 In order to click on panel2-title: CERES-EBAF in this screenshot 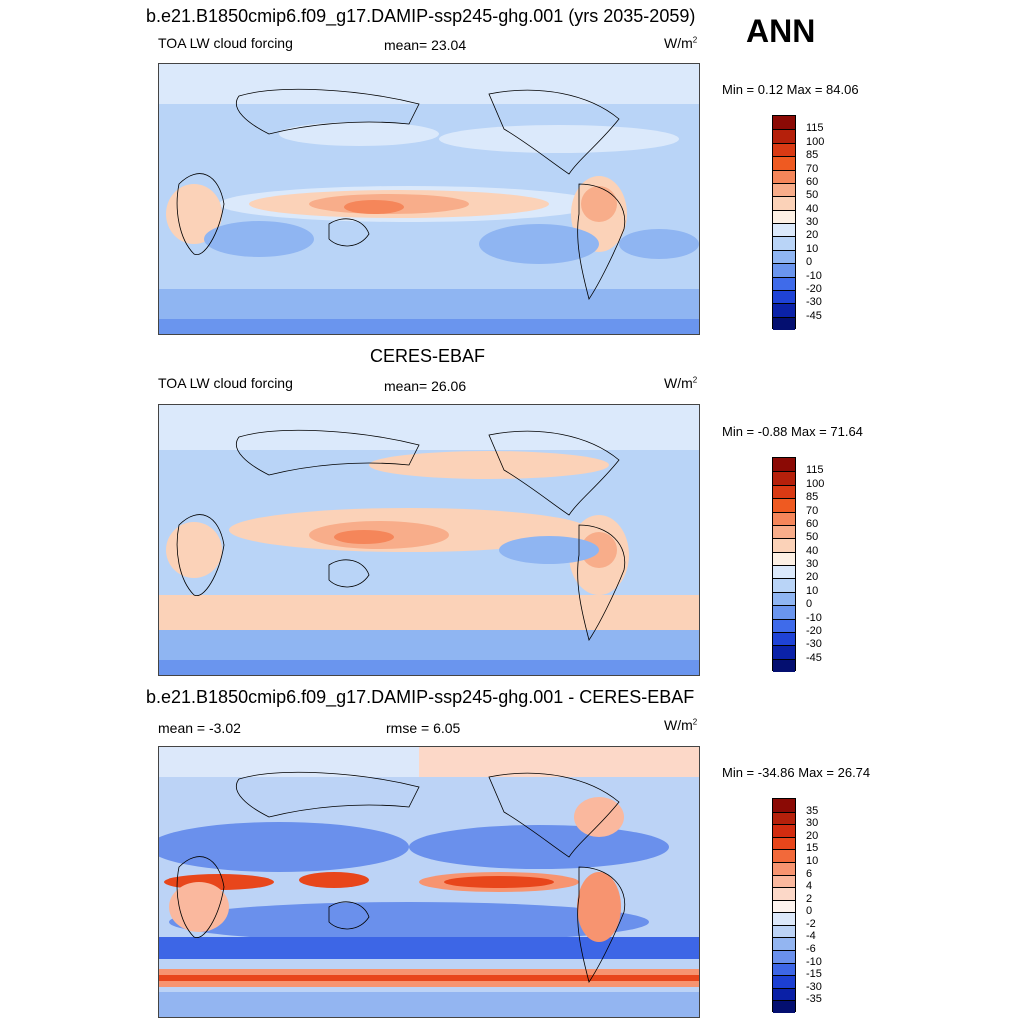, I will do `click(428, 356)`.